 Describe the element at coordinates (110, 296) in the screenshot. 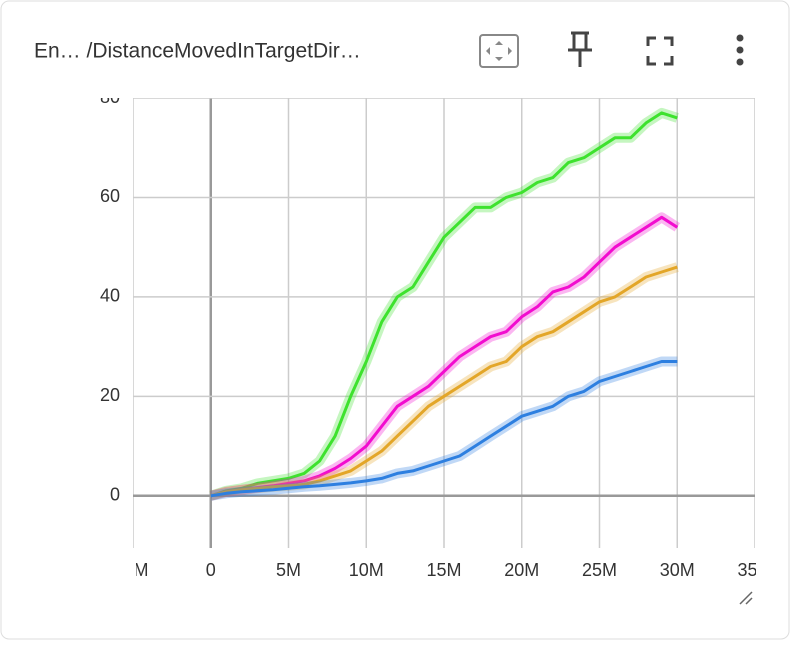

I see `y-tick-label: 40` at that location.